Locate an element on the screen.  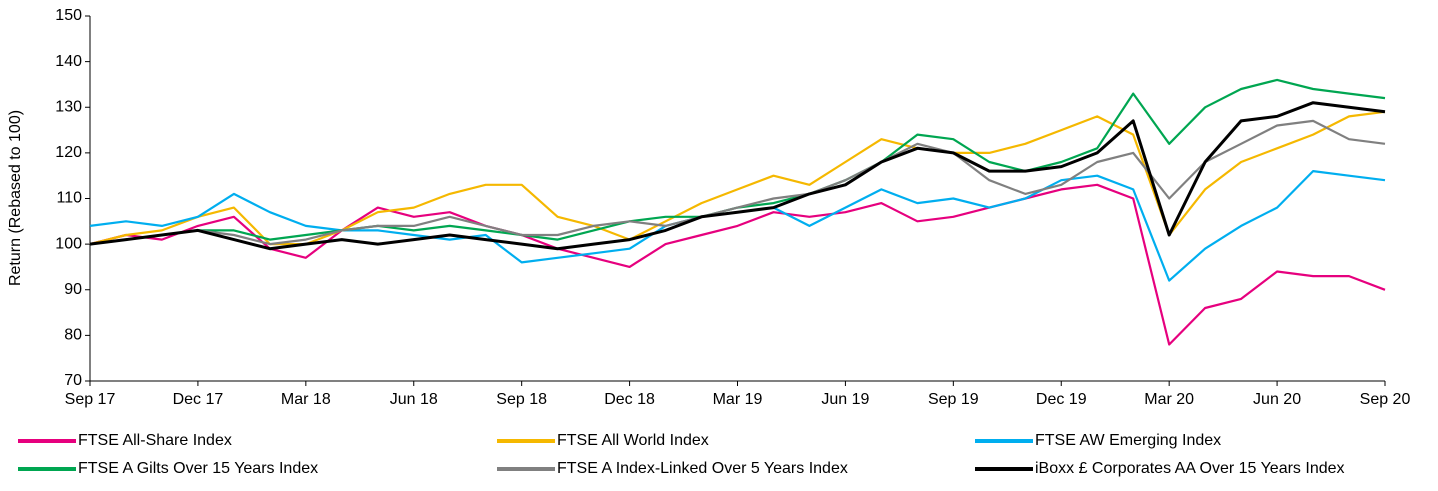
y-tick-label: 140 is located at coordinates (68, 61).